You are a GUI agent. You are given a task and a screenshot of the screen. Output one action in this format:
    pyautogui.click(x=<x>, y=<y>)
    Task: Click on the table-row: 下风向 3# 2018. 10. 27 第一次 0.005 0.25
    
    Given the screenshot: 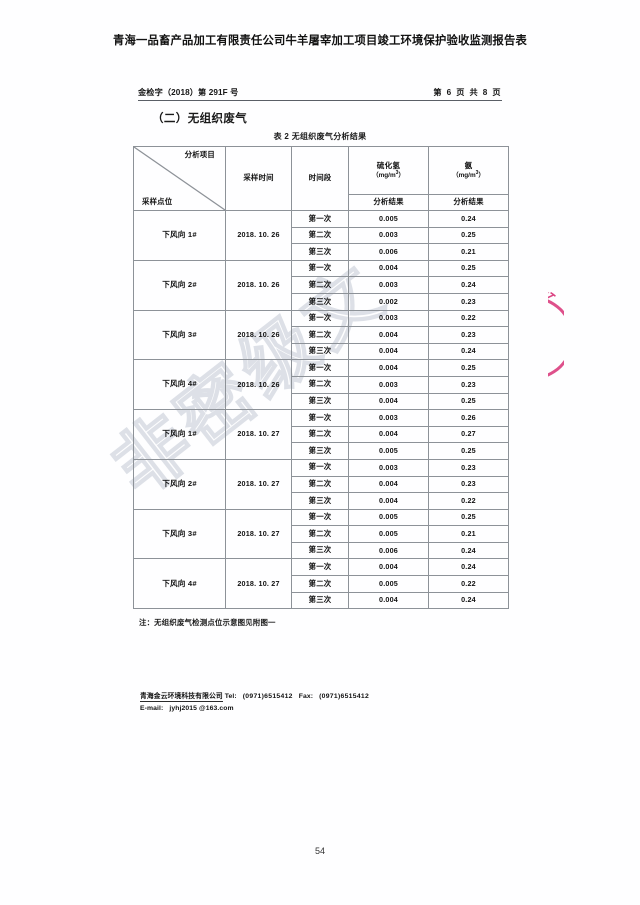 What is the action you would take?
    pyautogui.click(x=321, y=534)
    